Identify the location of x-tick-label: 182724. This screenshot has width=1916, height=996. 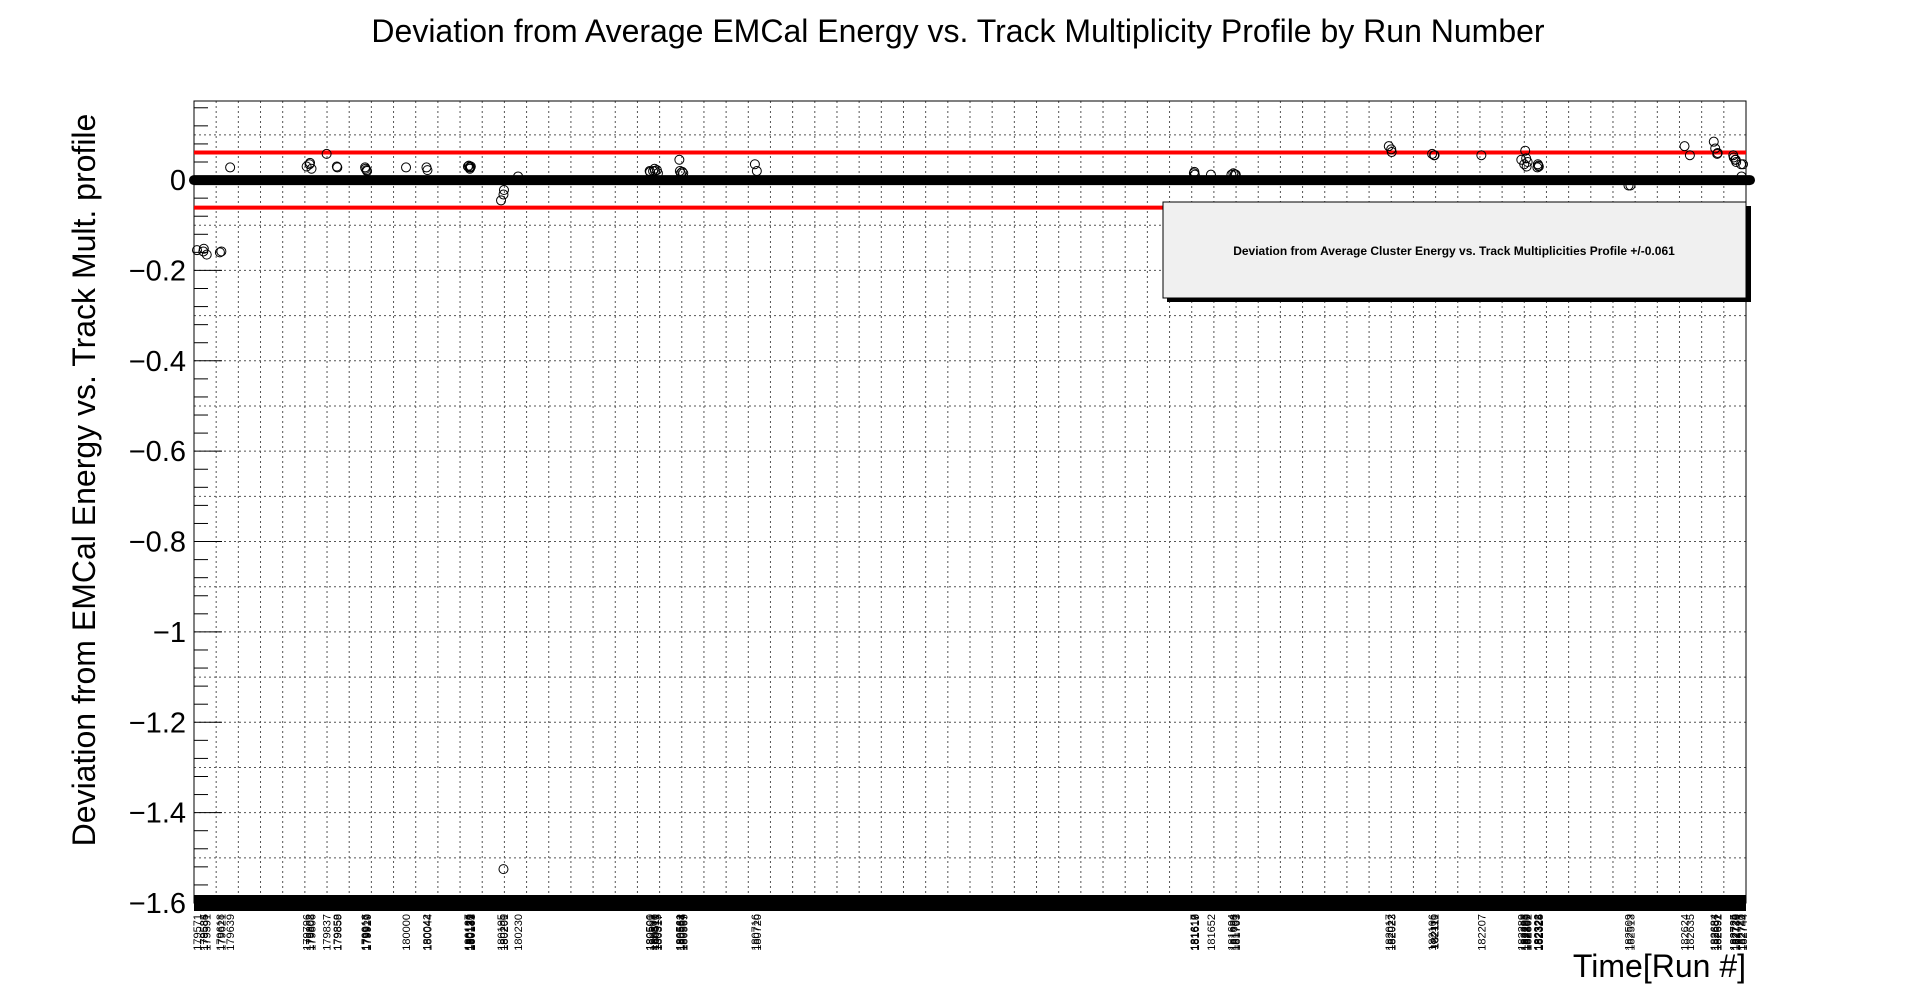
(1734, 932).